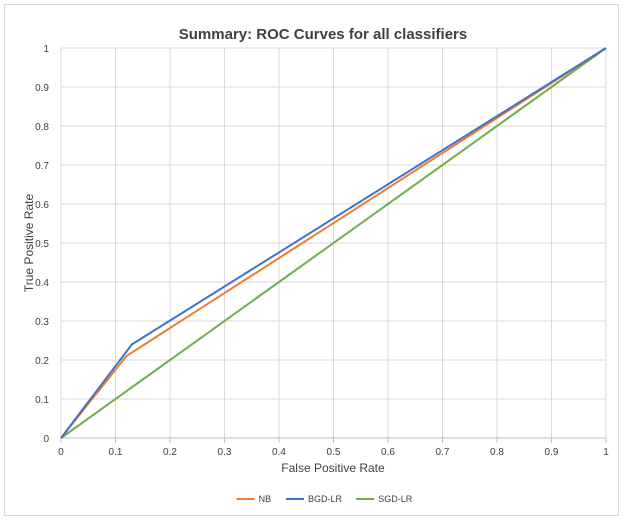 The height and width of the screenshot is (522, 625). What do you see at coordinates (42, 88) in the screenshot?
I see `y-tick-label: 0.9` at bounding box center [42, 88].